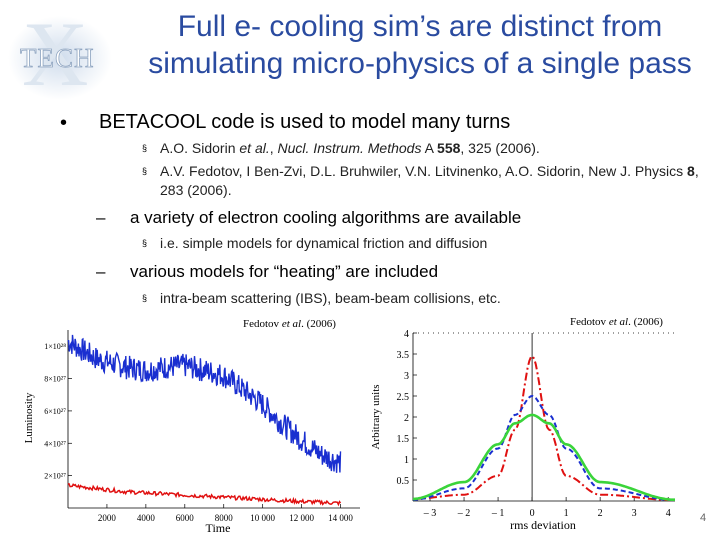 The height and width of the screenshot is (540, 720). I want to click on sub1-marker: –, so click(101, 217).